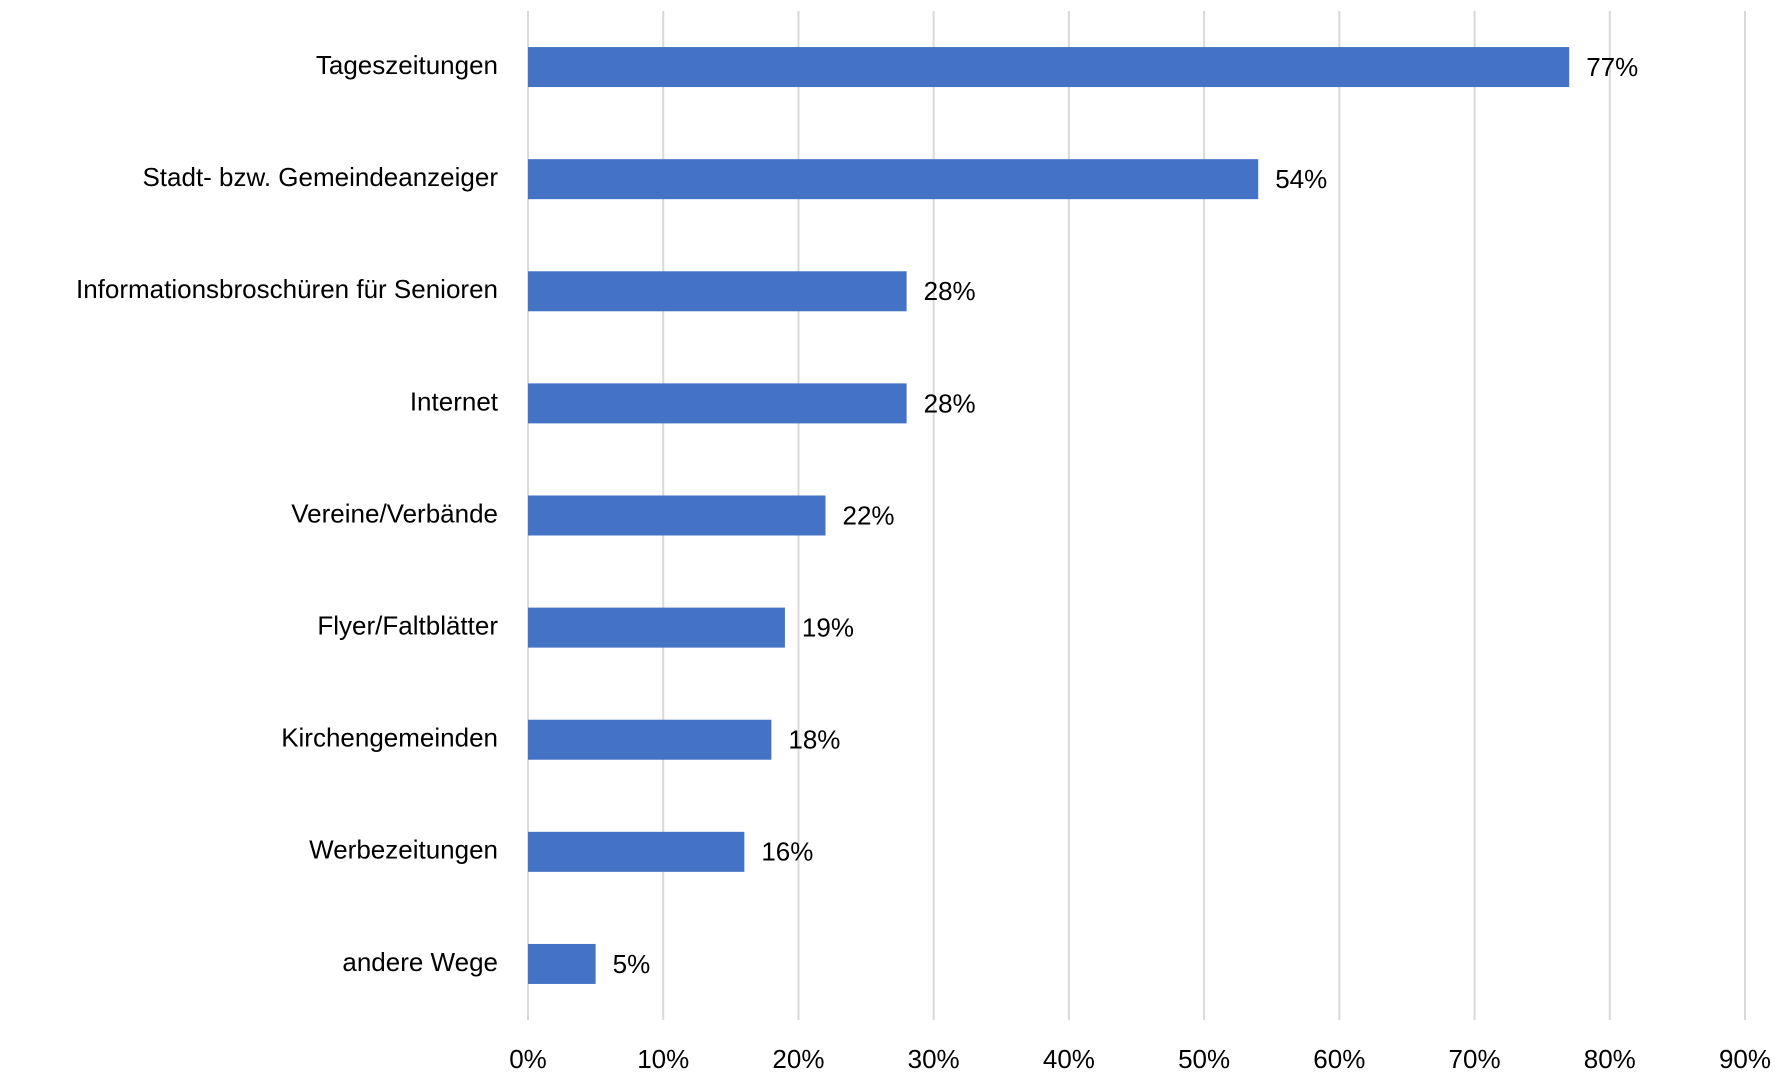 This screenshot has width=1783, height=1091. I want to click on x-tick-label: 0%, so click(528, 1059).